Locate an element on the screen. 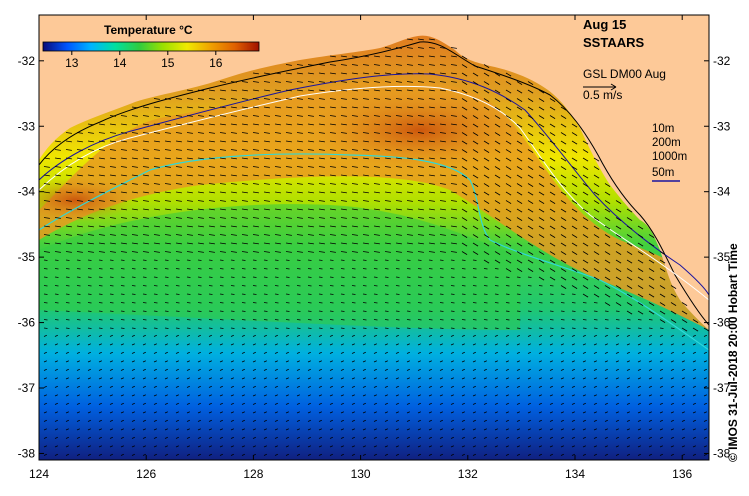 Image resolution: width=749 pixels, height=496 pixels. map-subtitle: SSTAARS is located at coordinates (613, 42).